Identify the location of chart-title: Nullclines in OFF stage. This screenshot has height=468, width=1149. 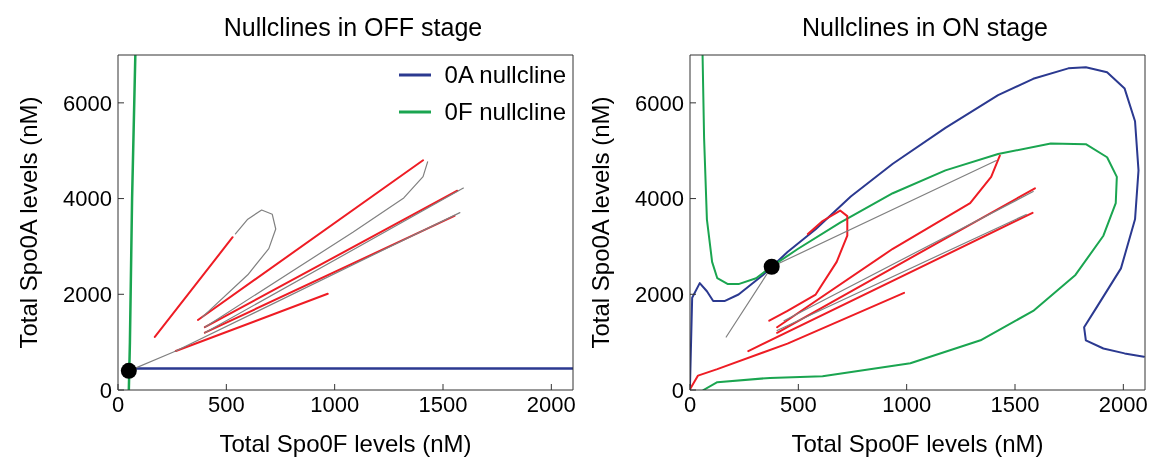
(353, 27).